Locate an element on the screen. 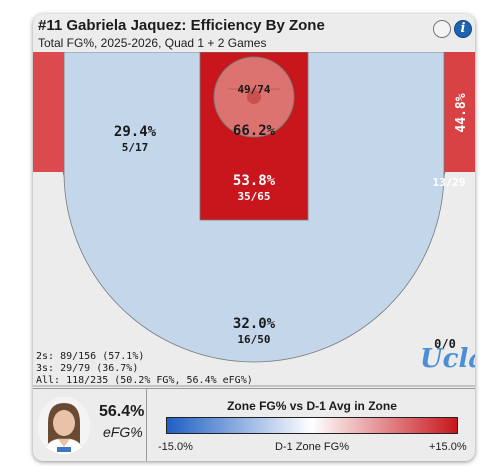  empty-circle-icon is located at coordinates (442, 29).